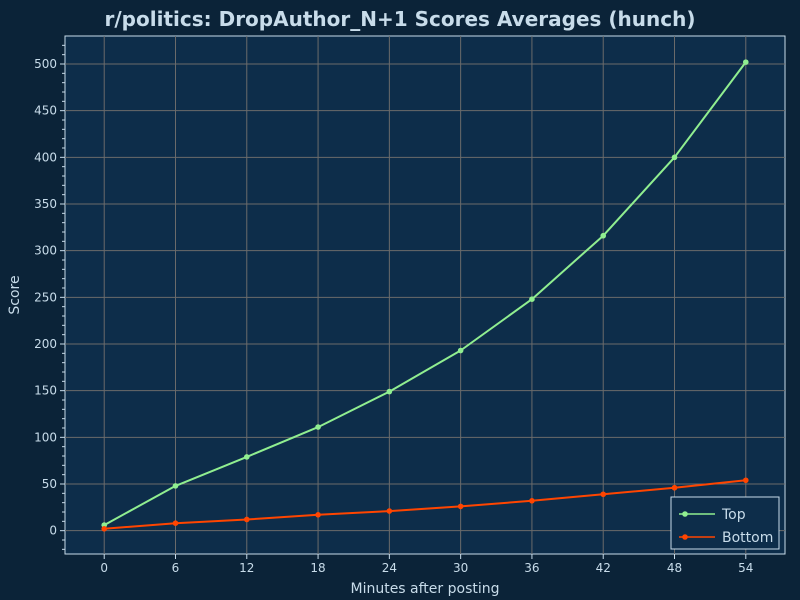 This screenshot has height=600, width=800. Describe the element at coordinates (747, 538) in the screenshot. I see `legend-label-bottom: Bottom` at that location.